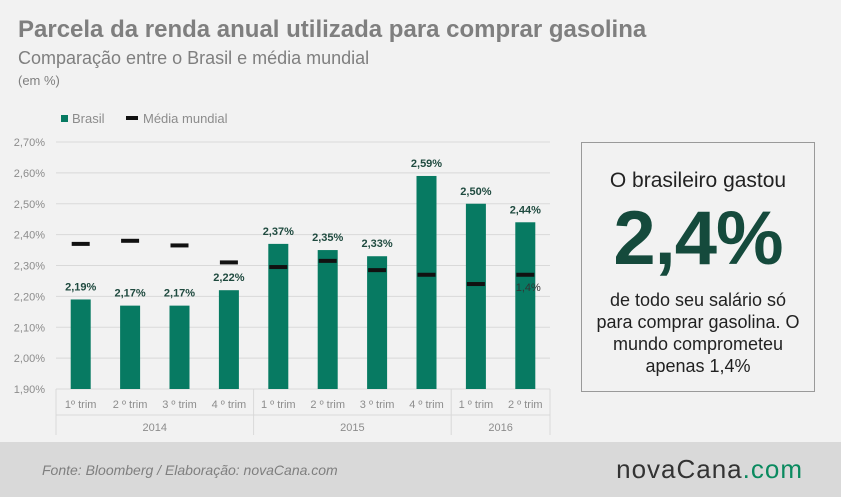 The image size is (841, 497). I want to click on callout-lead-text: O brasileiro gastou, so click(698, 180).